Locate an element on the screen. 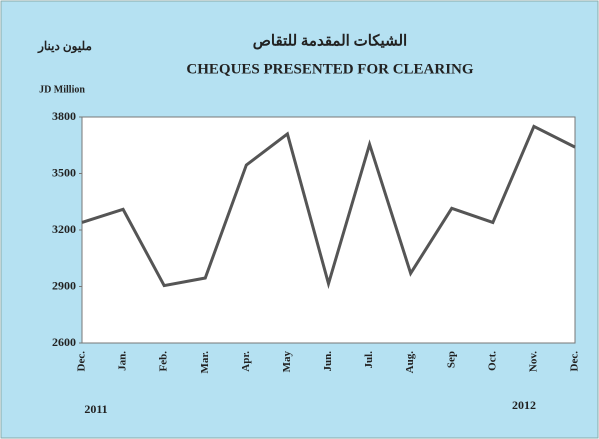  unit-label-ar: مليون دينار is located at coordinates (64, 46).